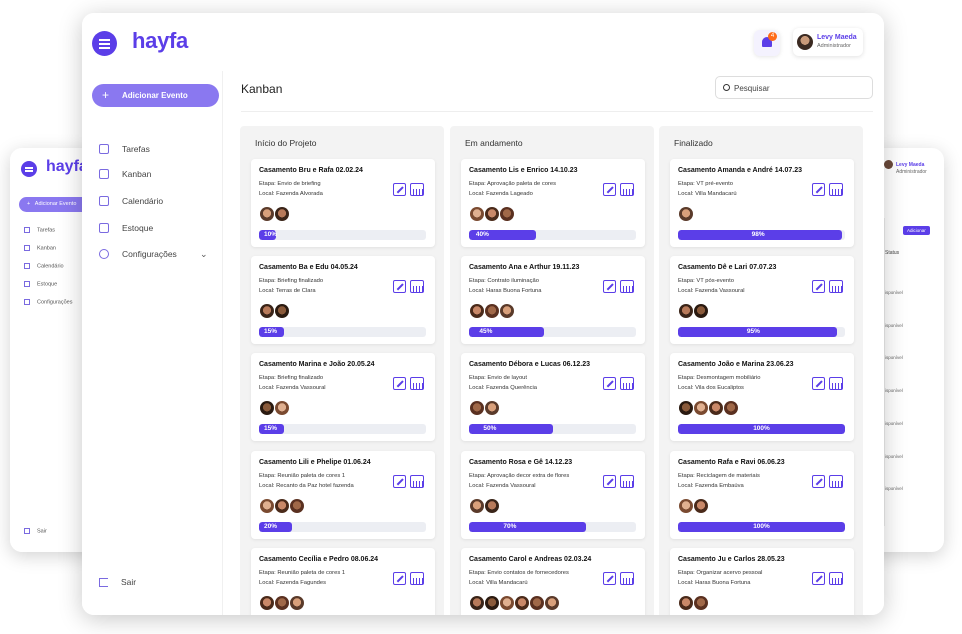 The image size is (962, 634). Describe the element at coordinates (502, 486) in the screenshot. I see `card-place: Local: Fazenda Vassoural` at that location.